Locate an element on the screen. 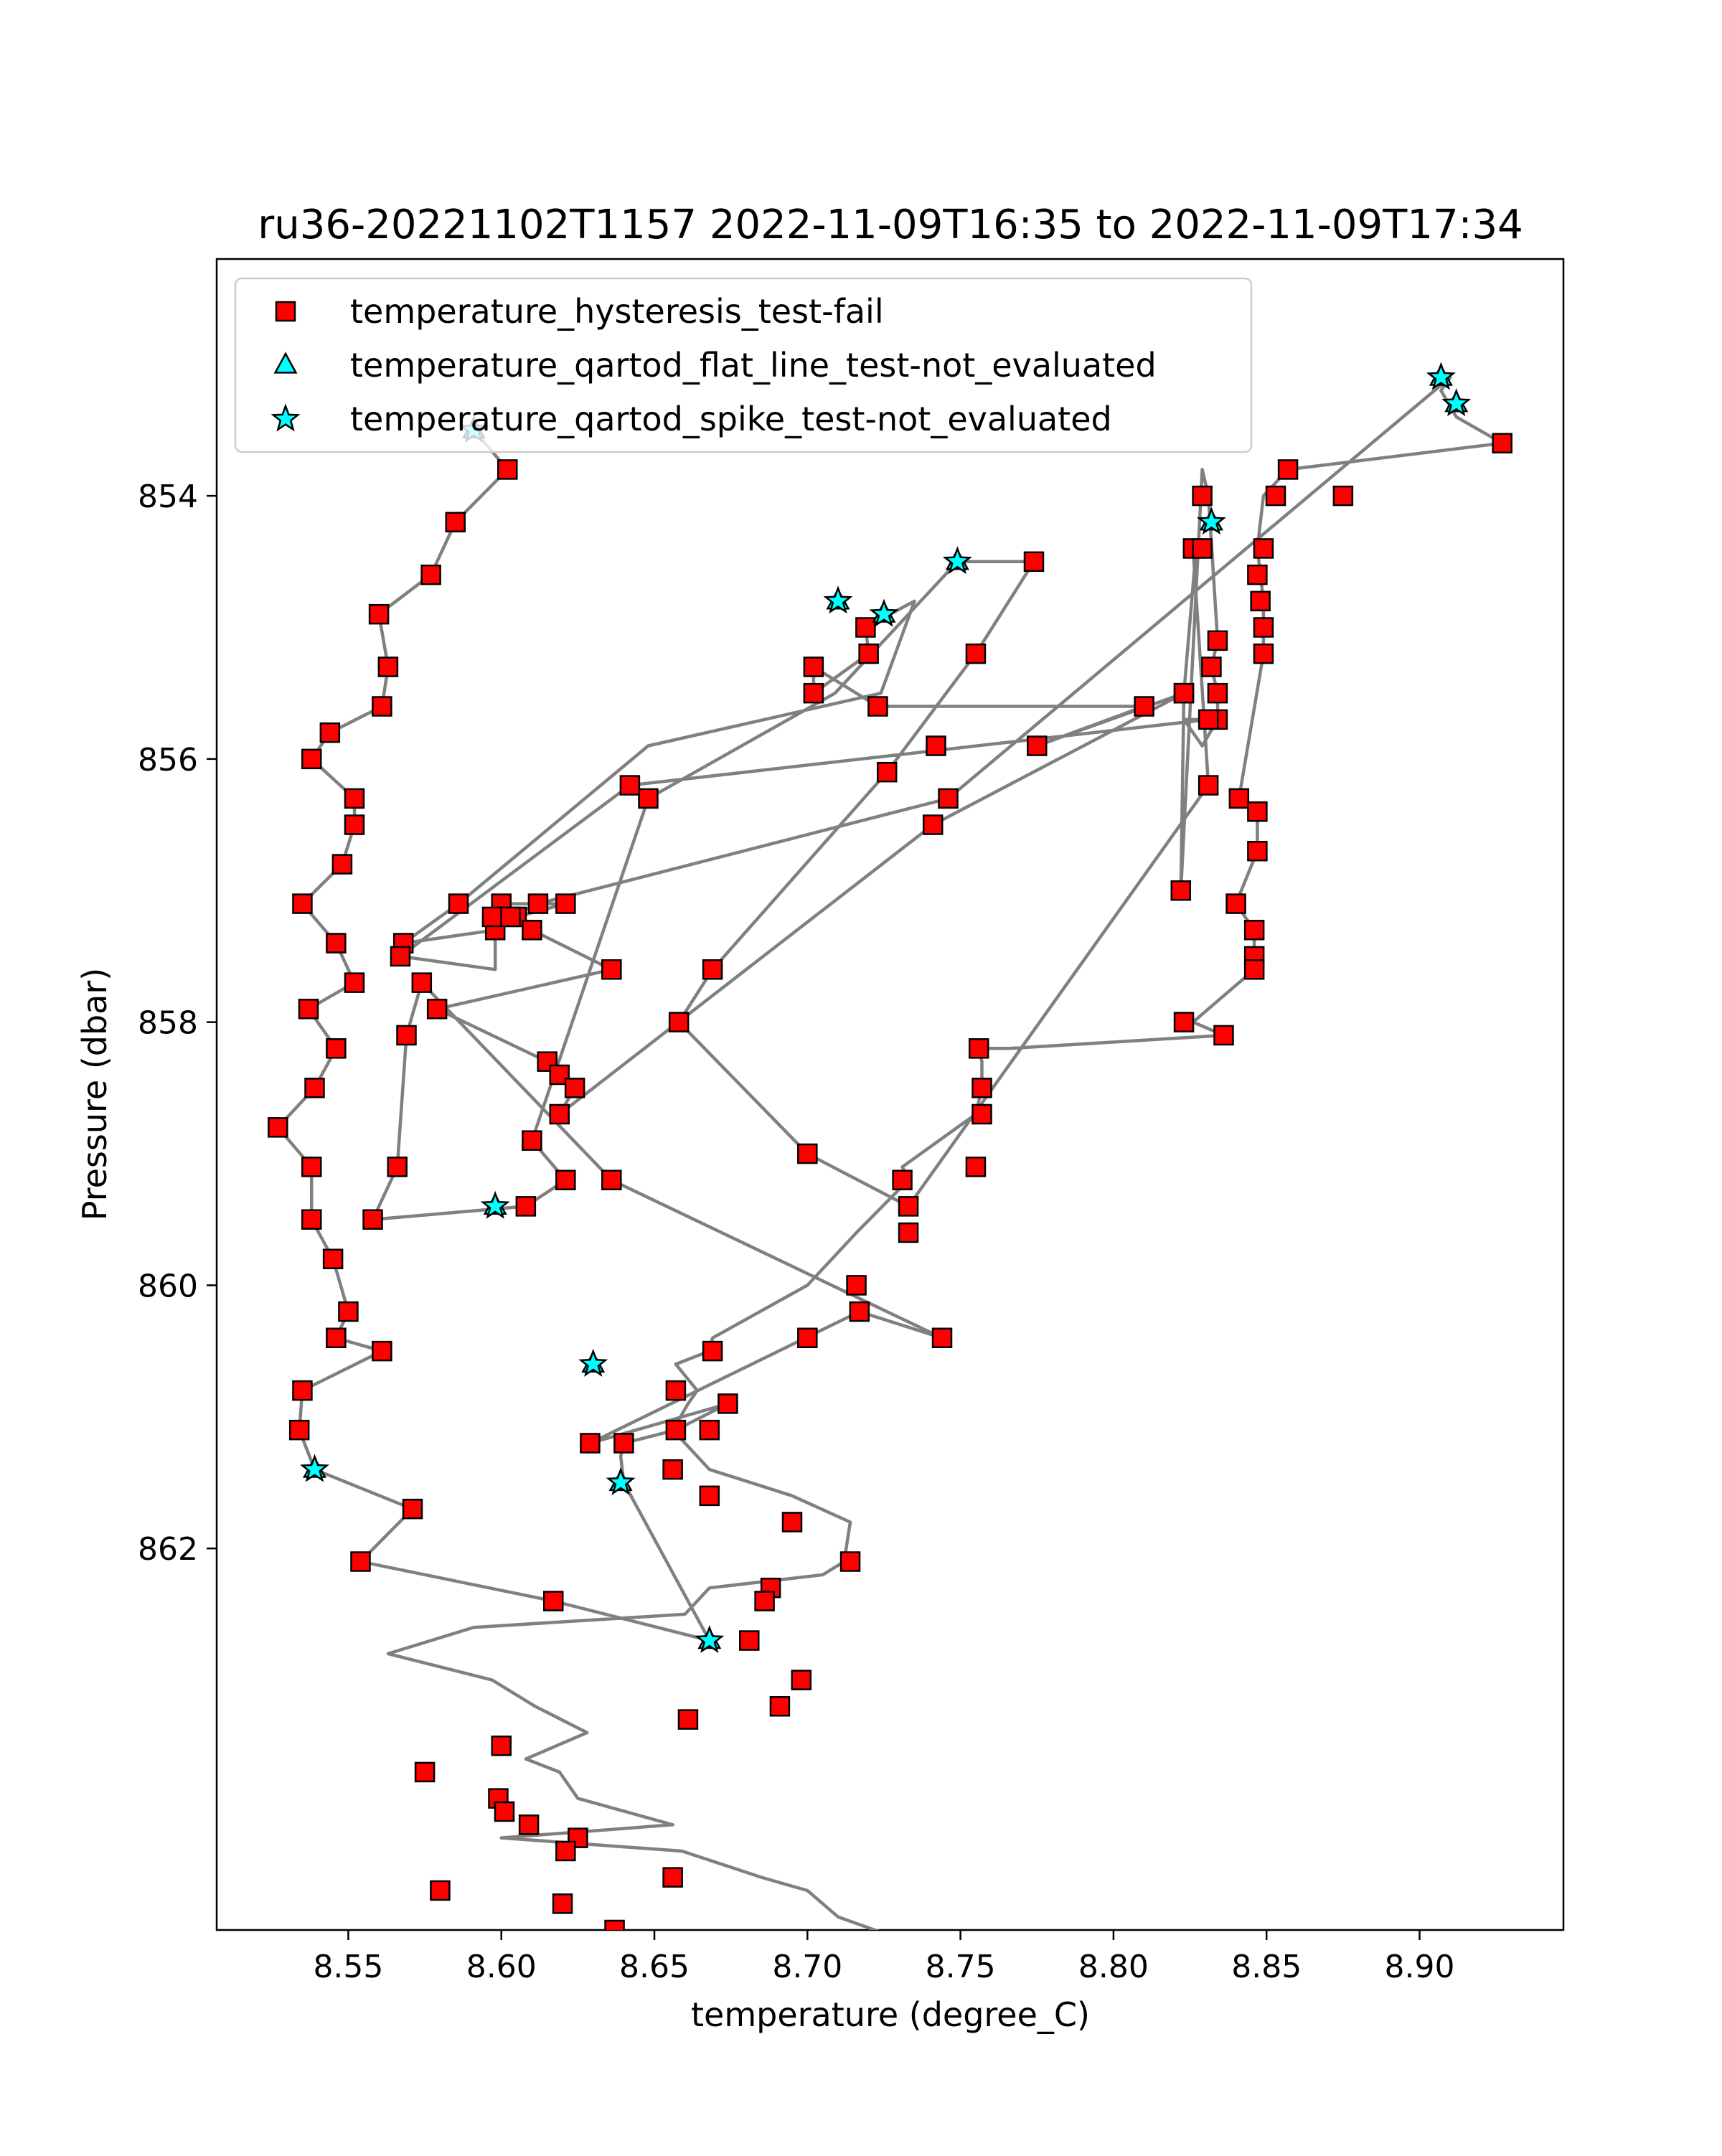 This screenshot has width=1722, height=2156. legend-marker-star is located at coordinates (285, 418).